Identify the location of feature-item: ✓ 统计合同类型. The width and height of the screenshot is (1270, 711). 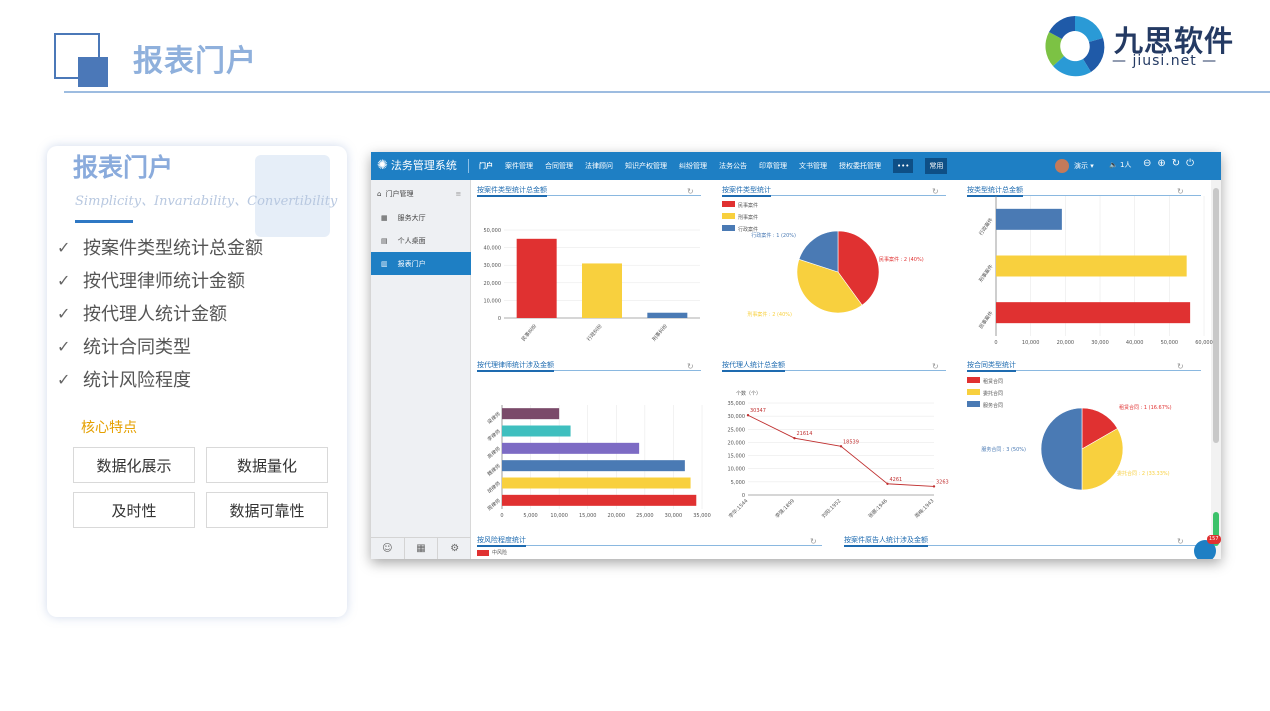
(124, 347).